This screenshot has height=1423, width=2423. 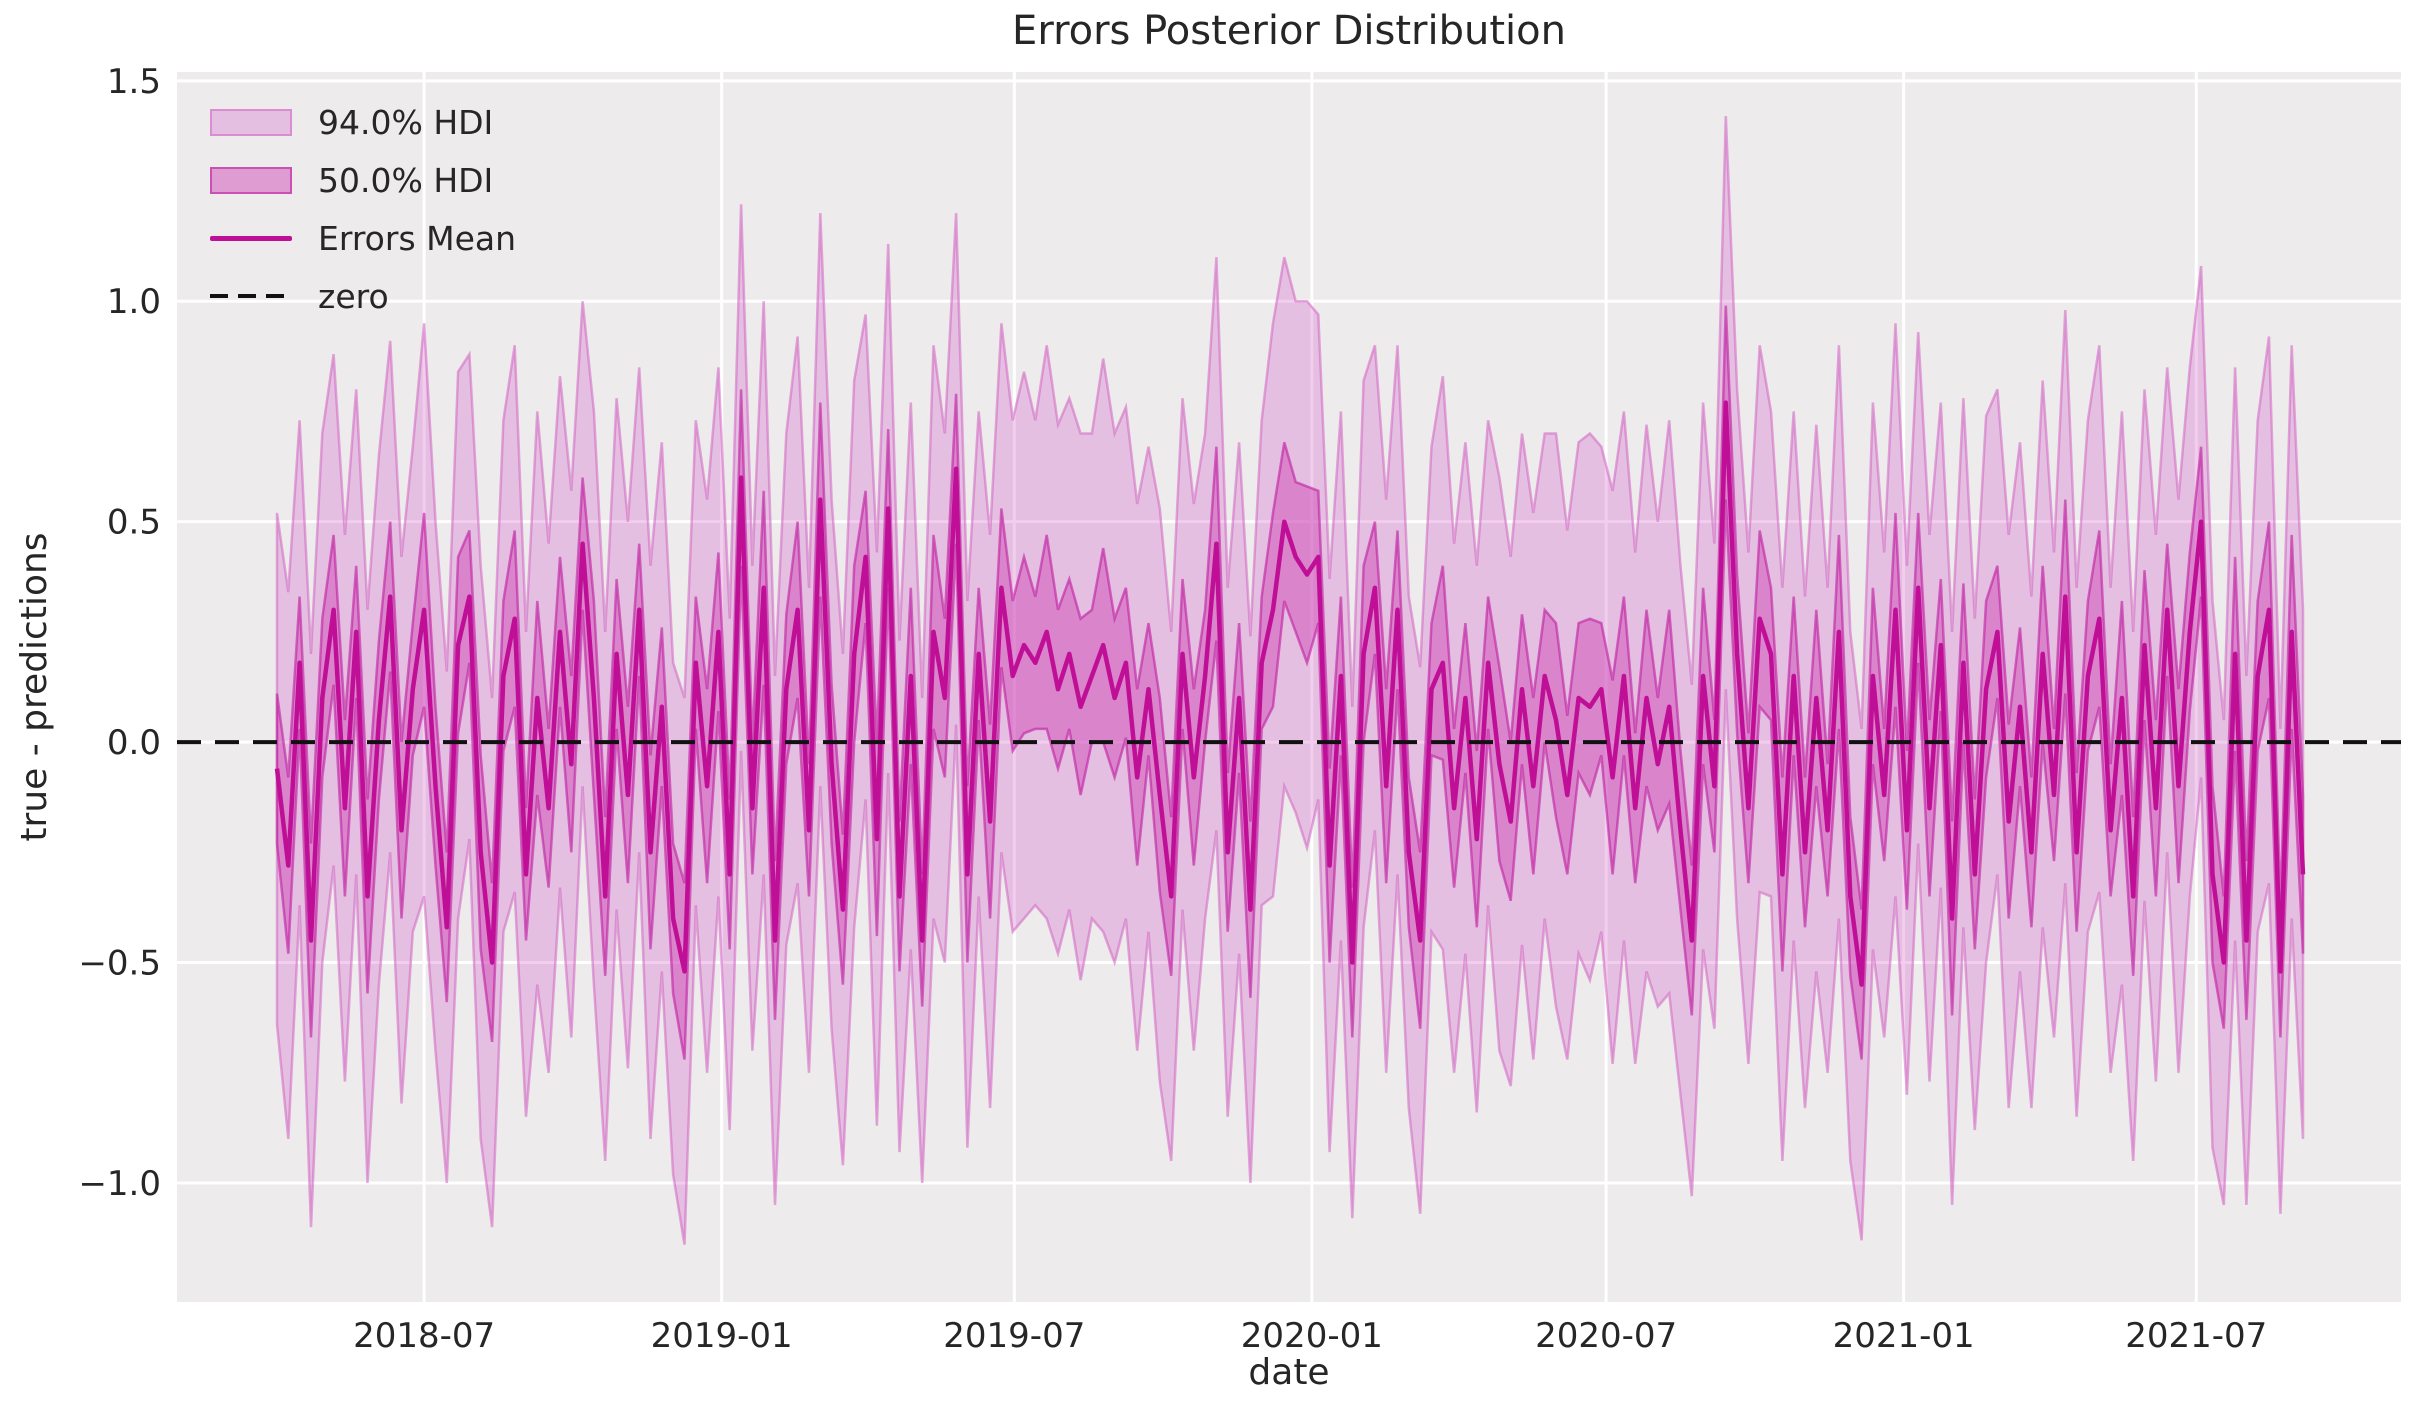 What do you see at coordinates (406, 180) in the screenshot?
I see `legend-label-50-hdi: 50.0% HDI` at bounding box center [406, 180].